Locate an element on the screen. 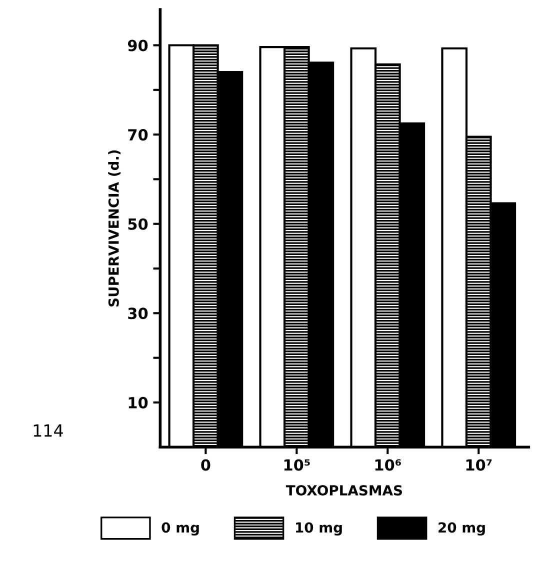  y-tick-label: 30 is located at coordinates (138, 314).